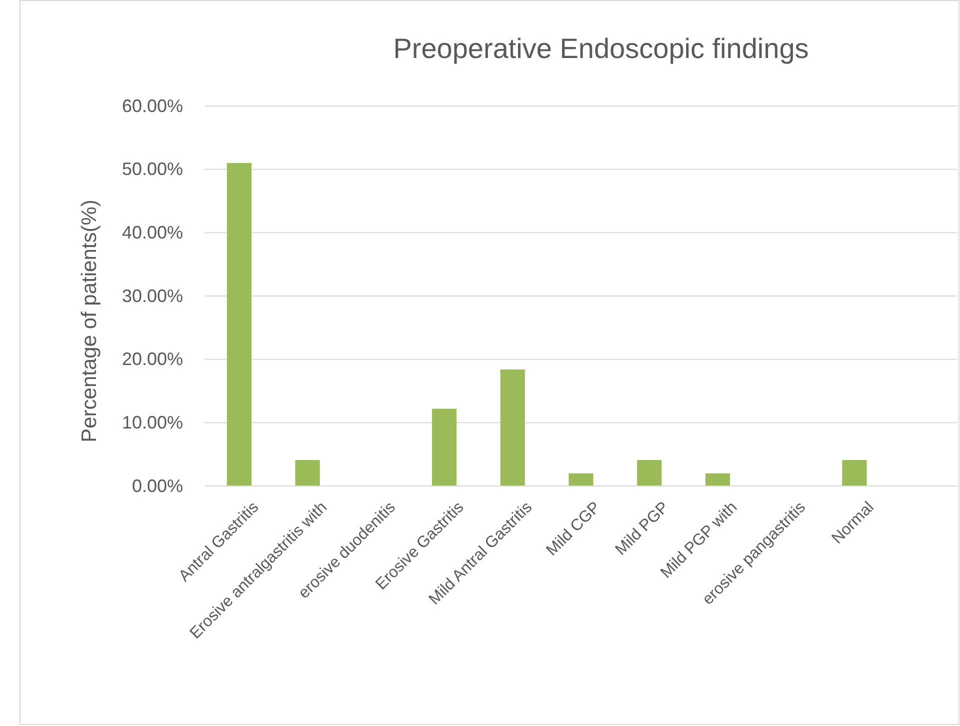  I want to click on y-tick-label: 60.00%, so click(152, 106).